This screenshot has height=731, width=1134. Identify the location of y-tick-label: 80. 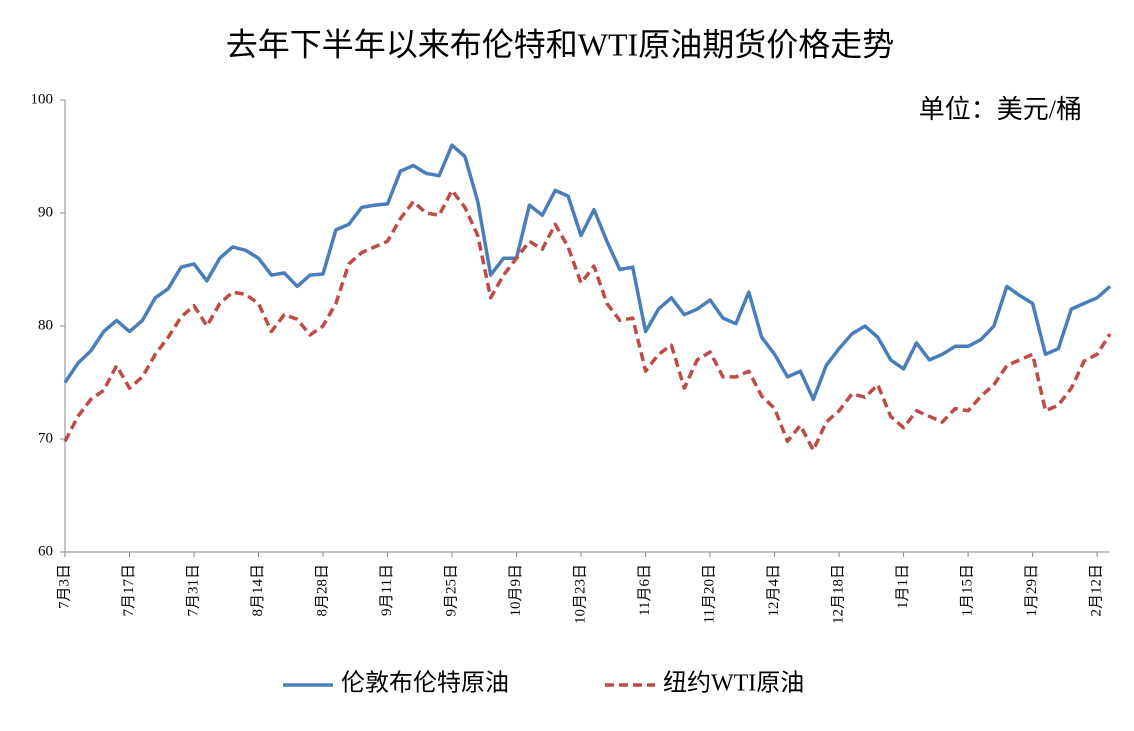
(45, 325).